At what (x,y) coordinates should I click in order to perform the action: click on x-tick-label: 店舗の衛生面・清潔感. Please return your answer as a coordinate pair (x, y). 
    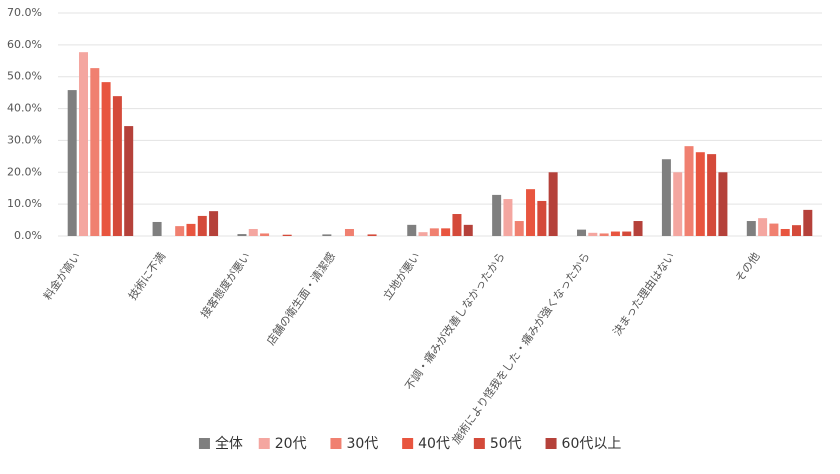
    Looking at the image, I should click on (300, 298).